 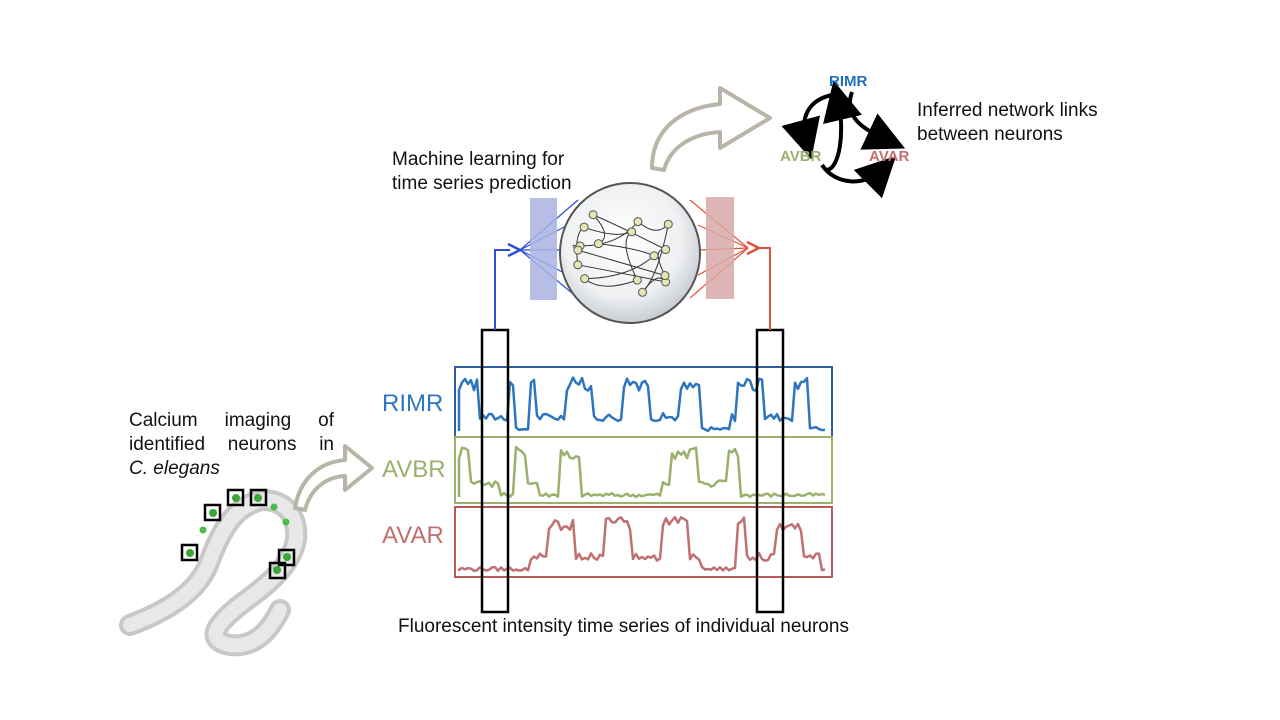 I want to click on trace-box-avar, so click(x=643, y=542).